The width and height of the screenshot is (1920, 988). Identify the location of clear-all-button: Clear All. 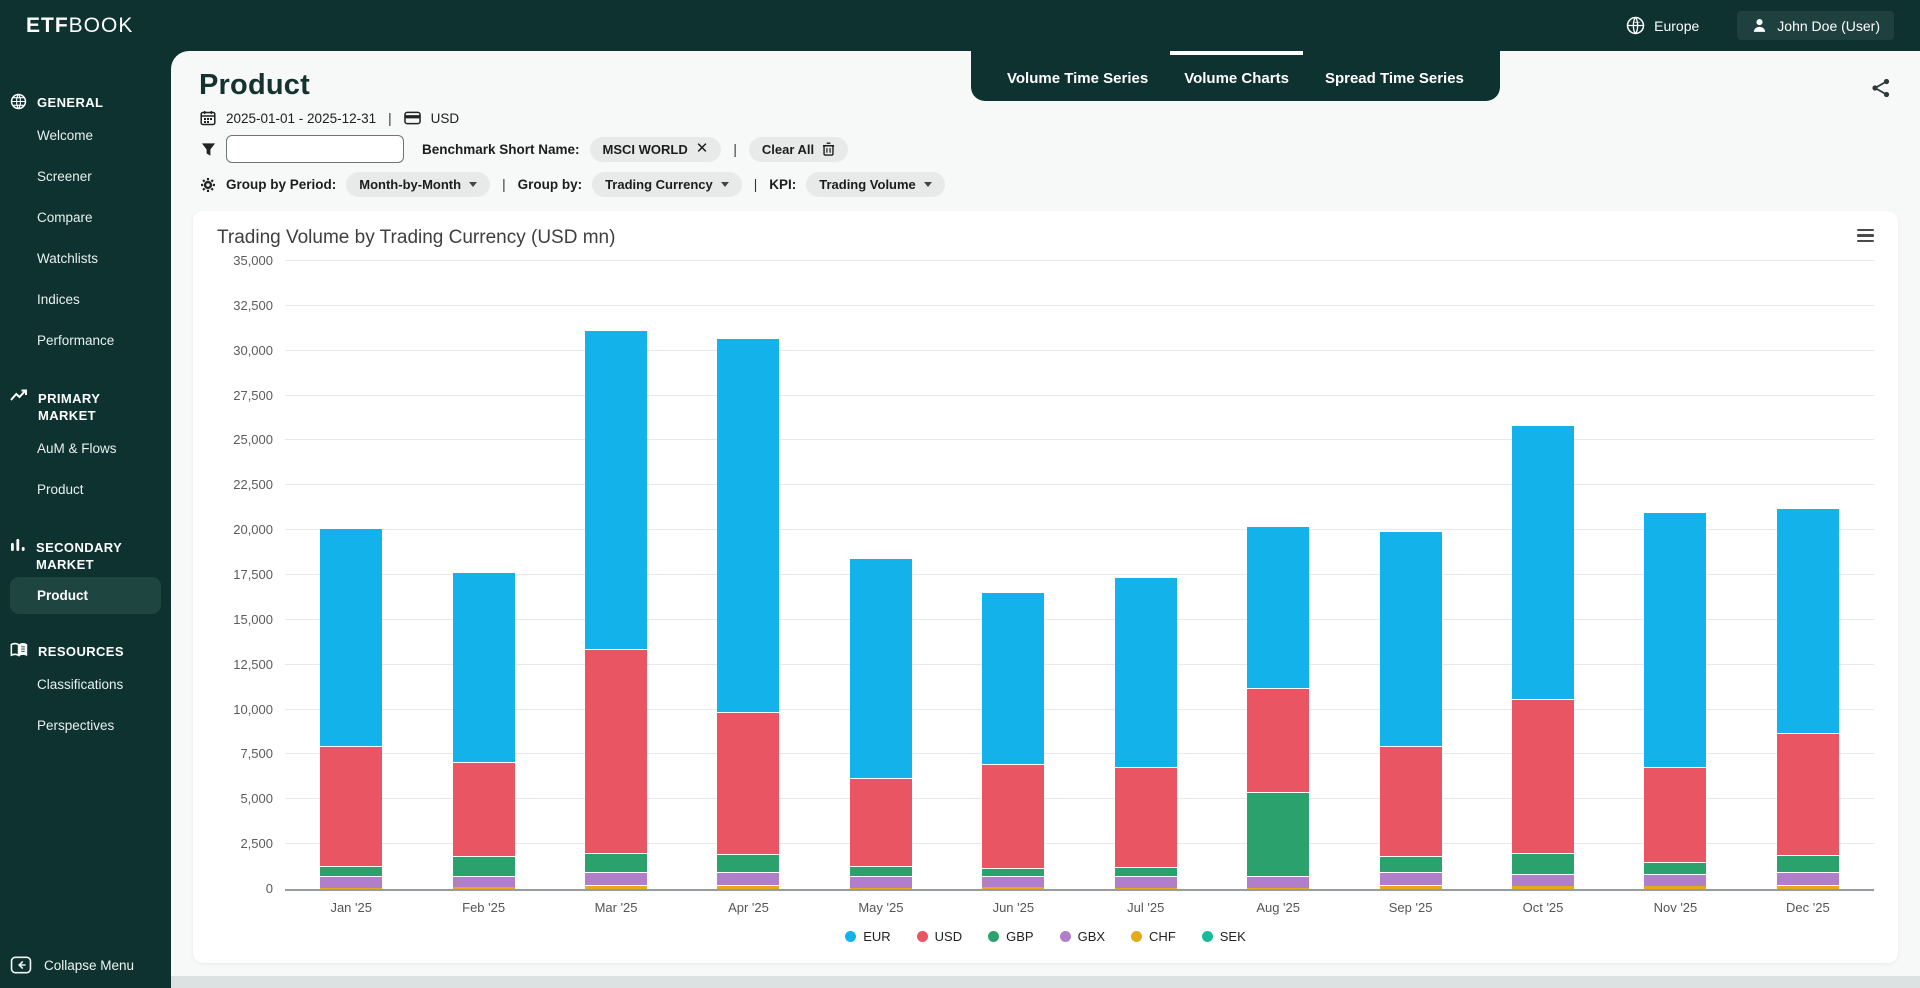
(798, 149).